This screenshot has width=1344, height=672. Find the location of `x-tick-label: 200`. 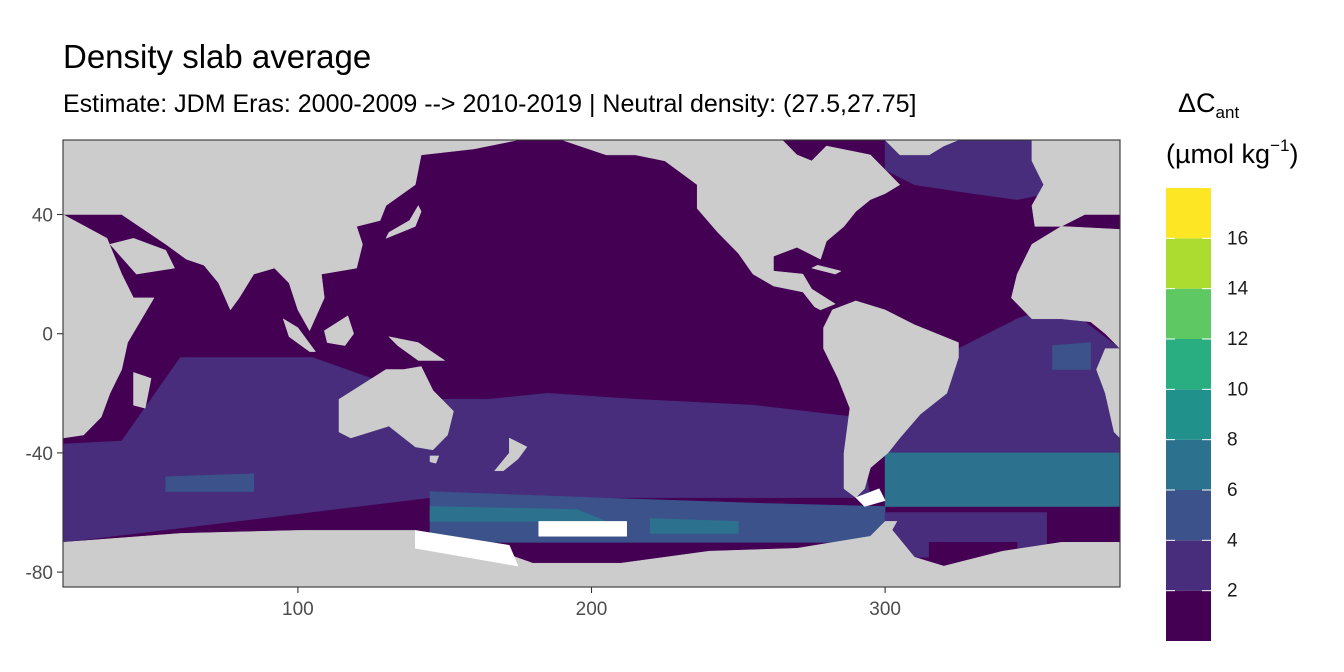

x-tick-label: 200 is located at coordinates (592, 609).